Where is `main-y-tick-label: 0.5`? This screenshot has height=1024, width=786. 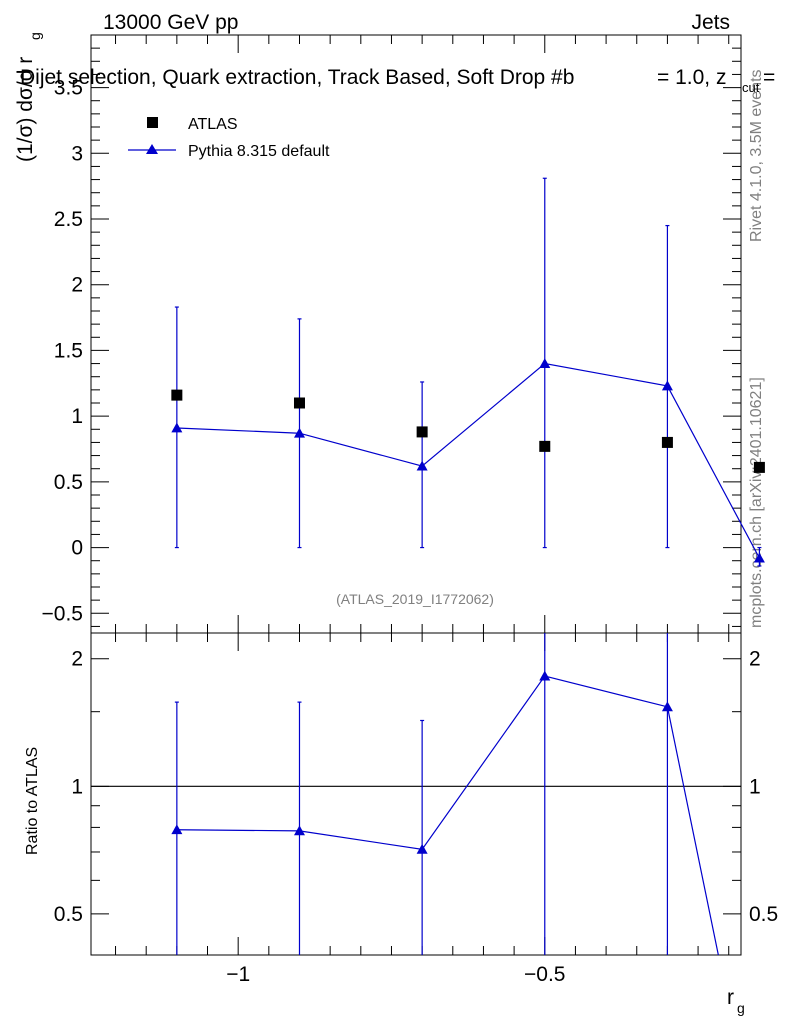
main-y-tick-label: 0.5 is located at coordinates (68, 482).